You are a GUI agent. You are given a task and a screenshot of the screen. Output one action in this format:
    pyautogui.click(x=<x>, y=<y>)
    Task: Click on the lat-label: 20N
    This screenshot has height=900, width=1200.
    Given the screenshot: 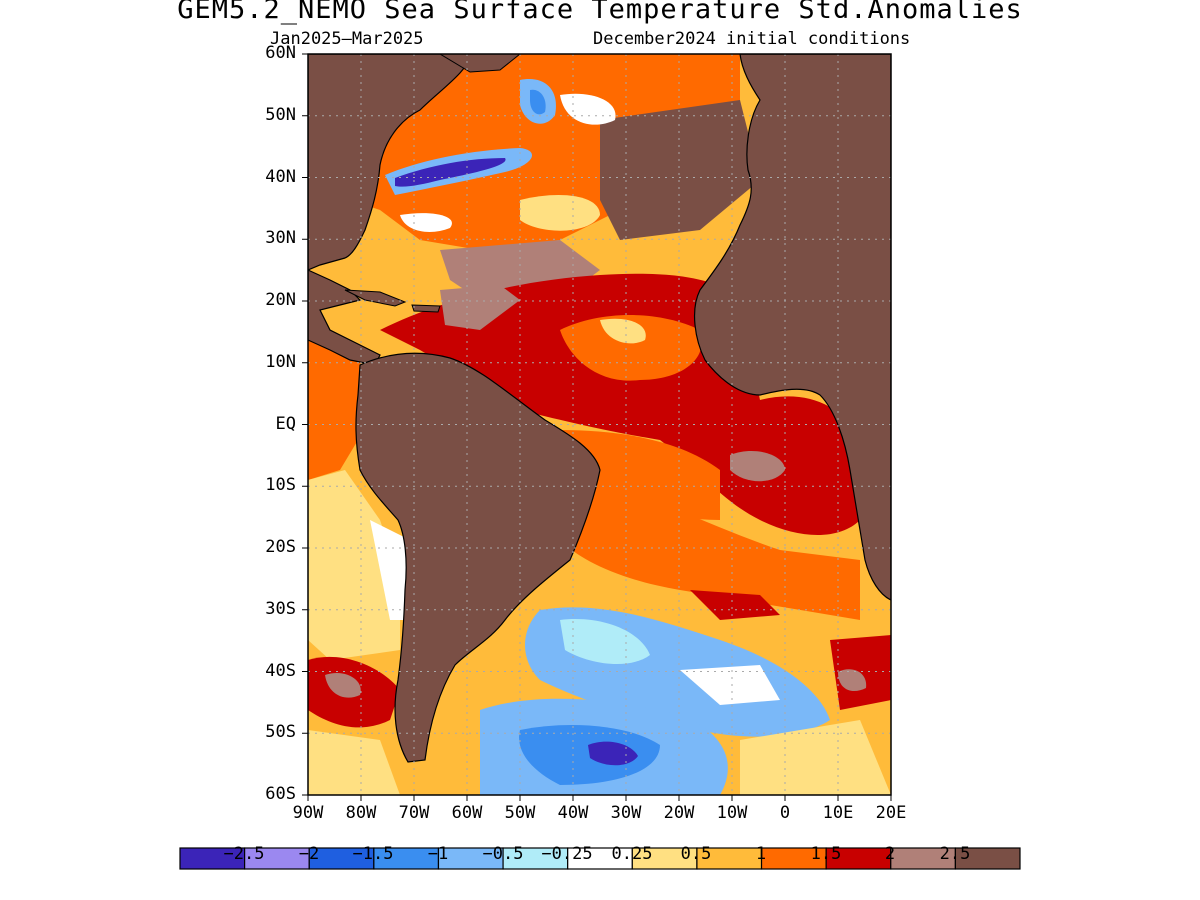 What is the action you would take?
    pyautogui.click(x=280, y=300)
    